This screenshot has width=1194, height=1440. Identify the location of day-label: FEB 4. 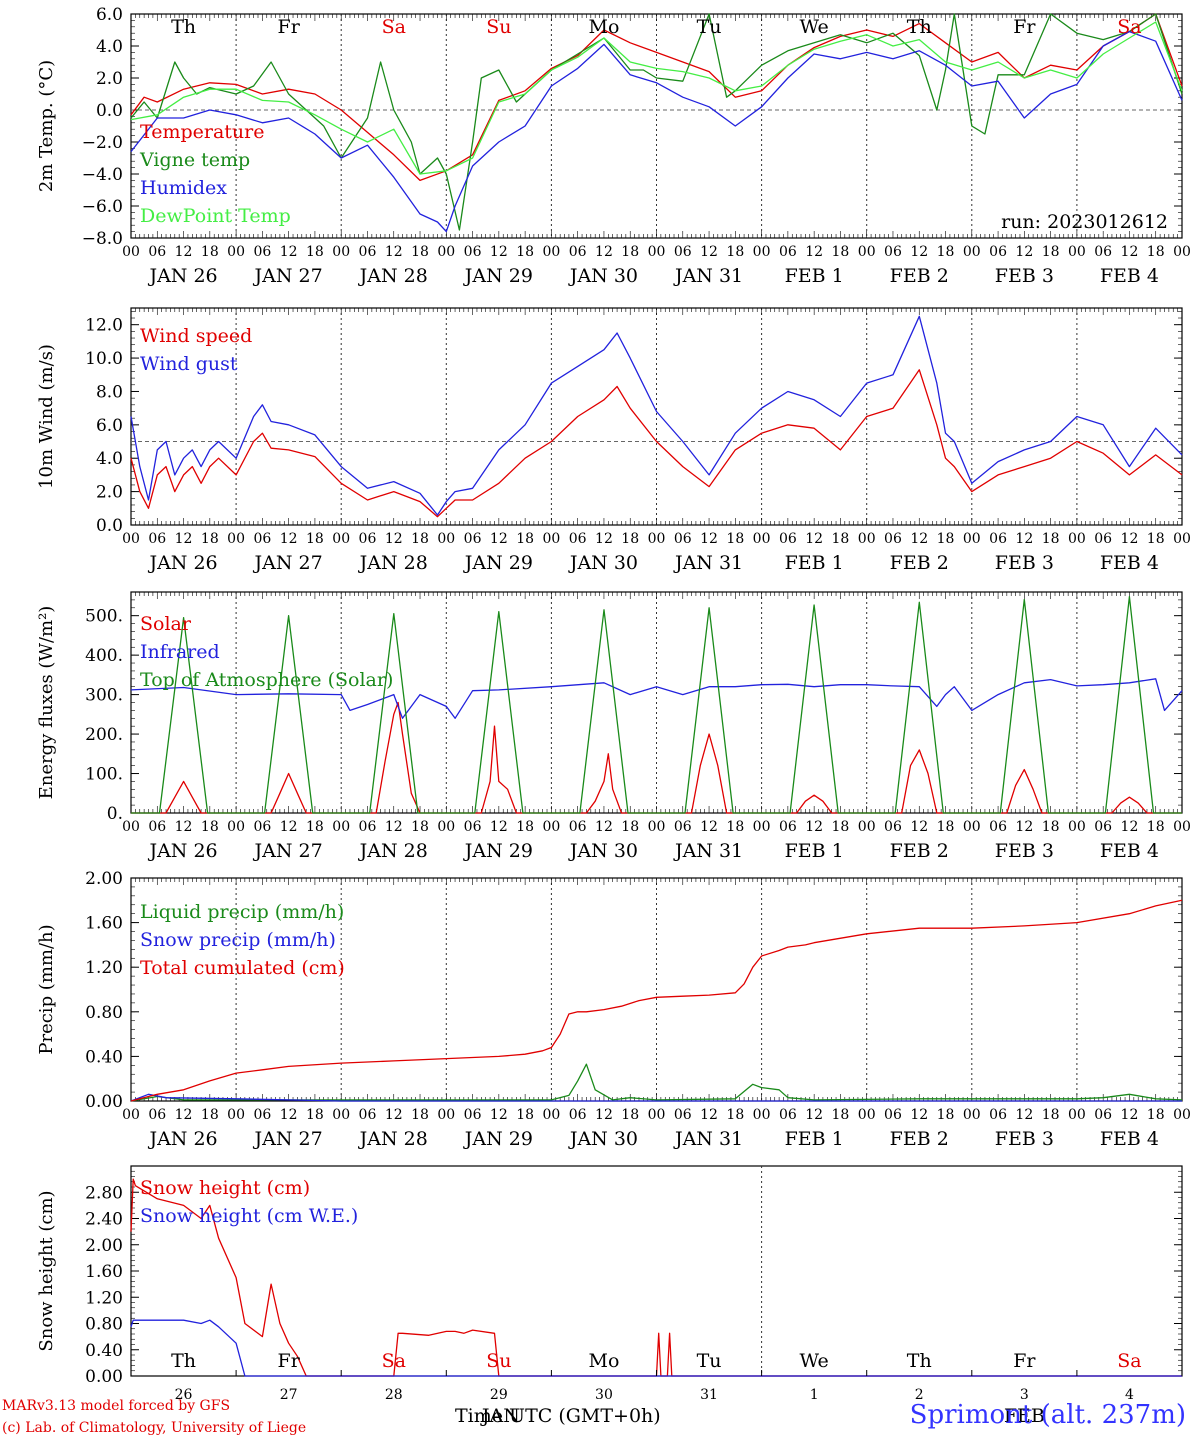
(1129, 851).